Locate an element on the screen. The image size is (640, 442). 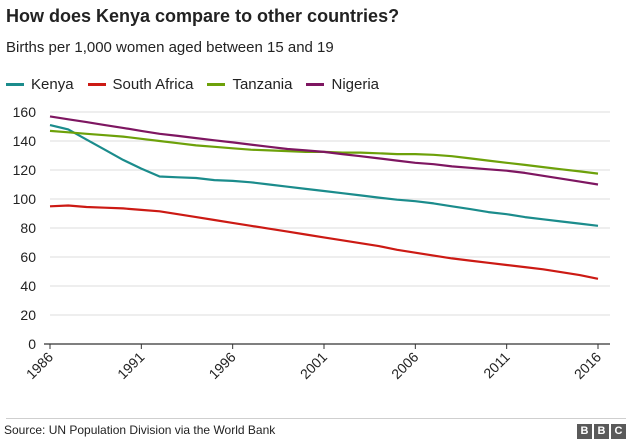
legend-label: Kenya is located at coordinates (52, 84).